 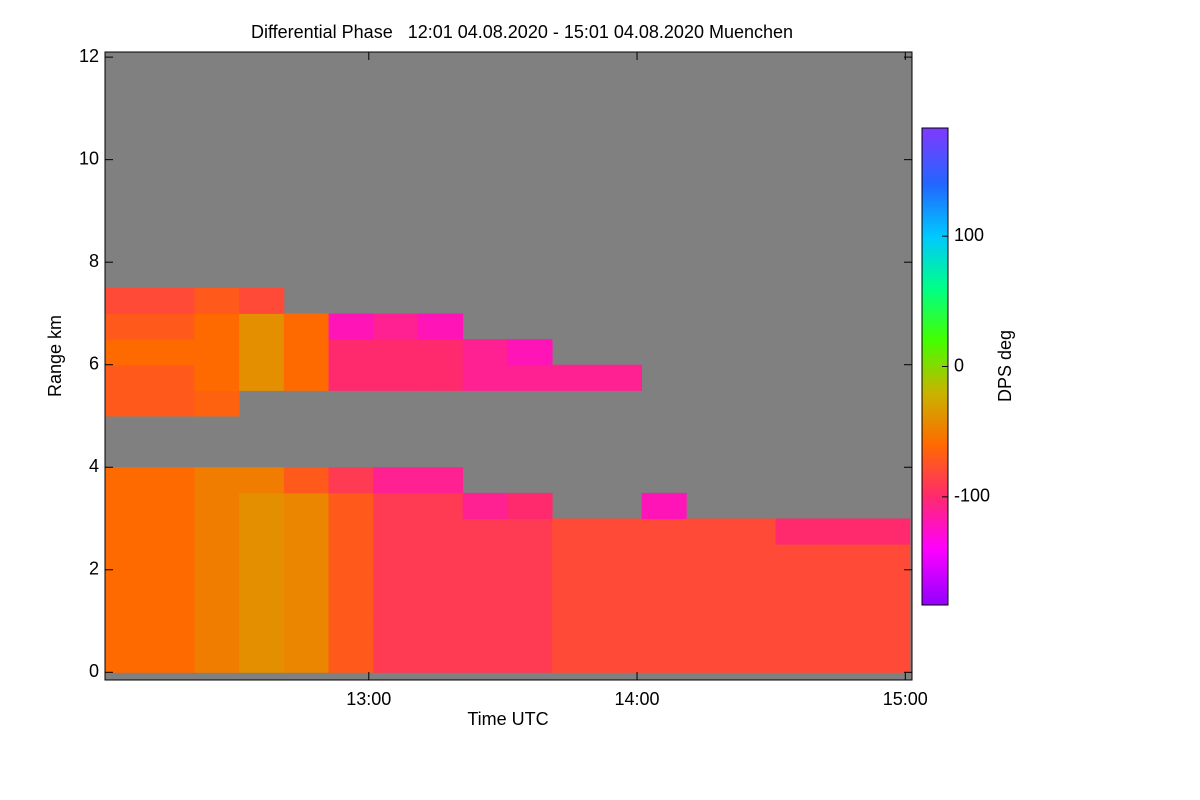 I want to click on y-tick-label: 4, so click(x=94, y=466).